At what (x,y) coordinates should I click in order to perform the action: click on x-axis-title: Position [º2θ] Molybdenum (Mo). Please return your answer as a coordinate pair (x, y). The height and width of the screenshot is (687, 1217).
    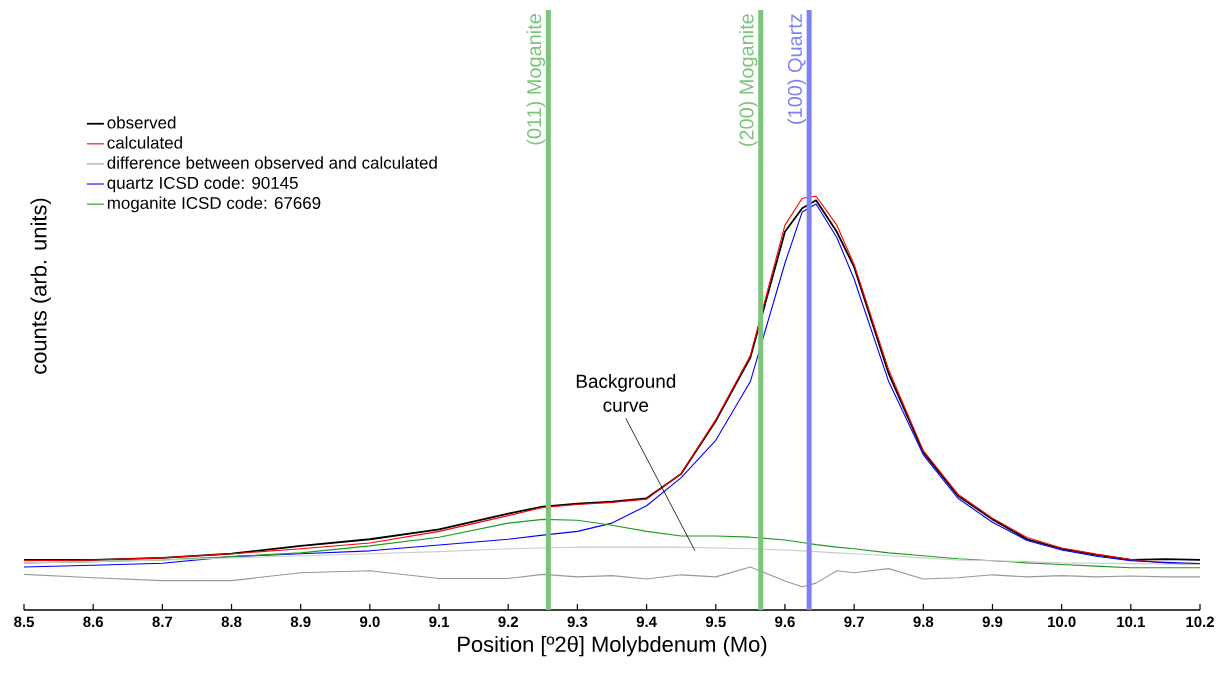
    Looking at the image, I should click on (612, 646).